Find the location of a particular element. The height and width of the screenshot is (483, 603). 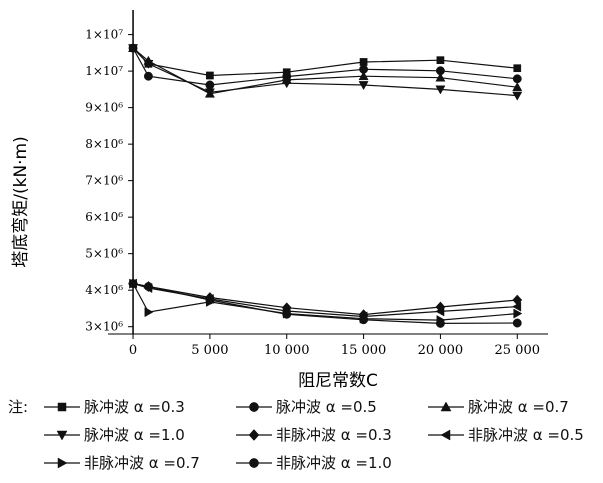

legend-marker-triangle-right-icon is located at coordinates (62, 462).